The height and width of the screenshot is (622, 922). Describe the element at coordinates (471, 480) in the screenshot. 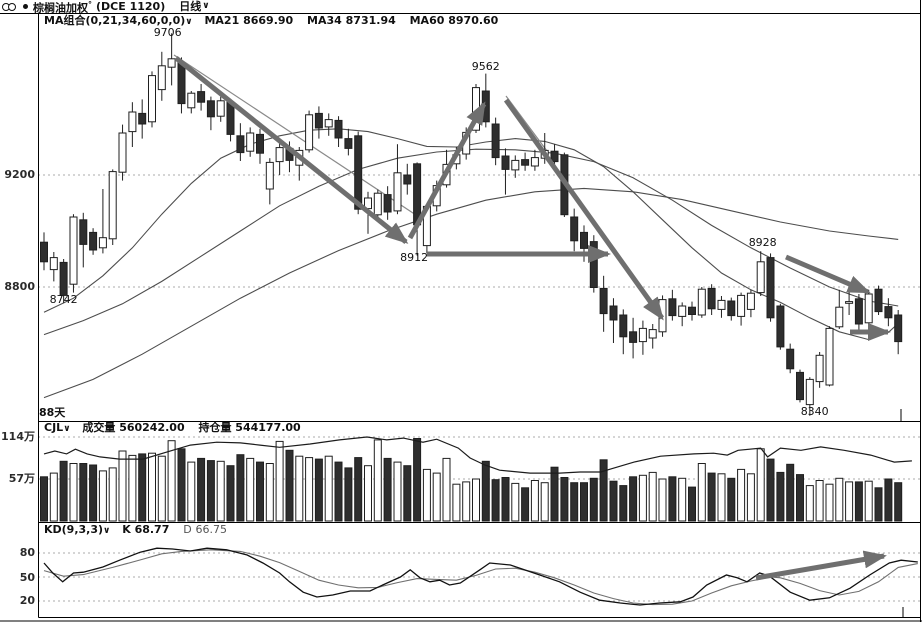

I see `volume-bars` at that location.